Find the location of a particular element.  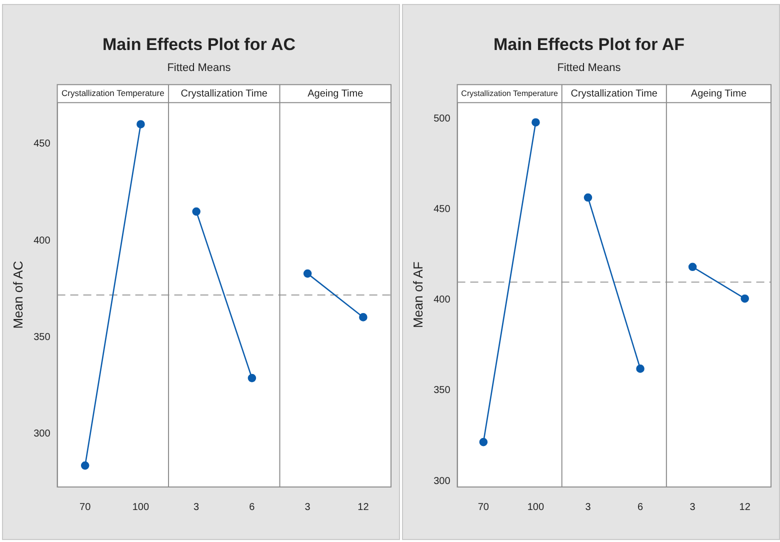

y-tick-label: 500 is located at coordinates (442, 118).